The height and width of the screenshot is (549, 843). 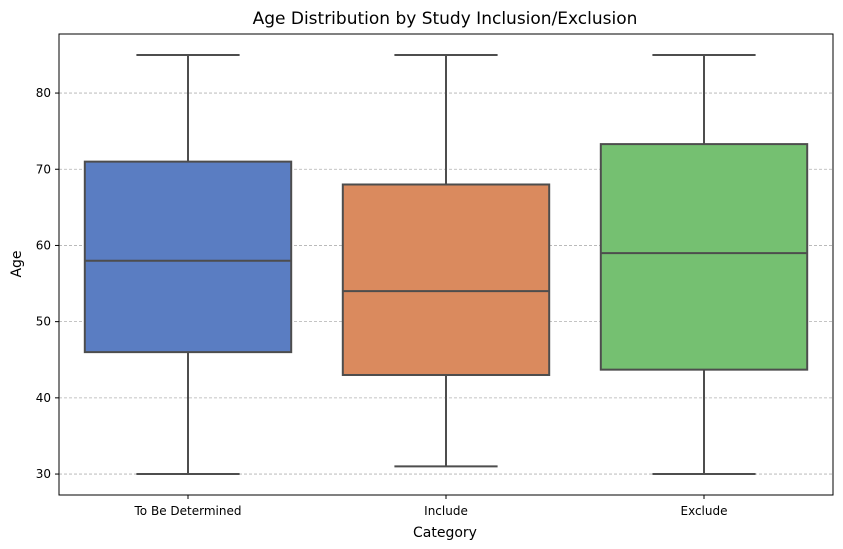 I want to click on box-exclude, so click(x=704, y=257).